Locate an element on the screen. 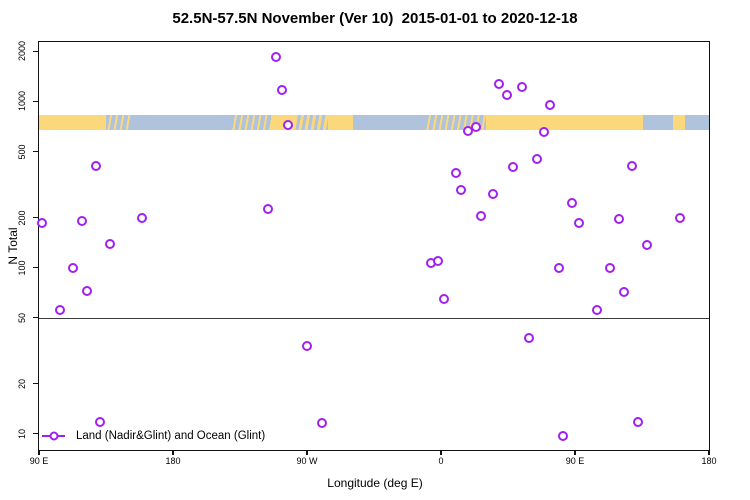 This screenshot has width=750, height=500. y-axis-tick-label: 500 is located at coordinates (22, 152).